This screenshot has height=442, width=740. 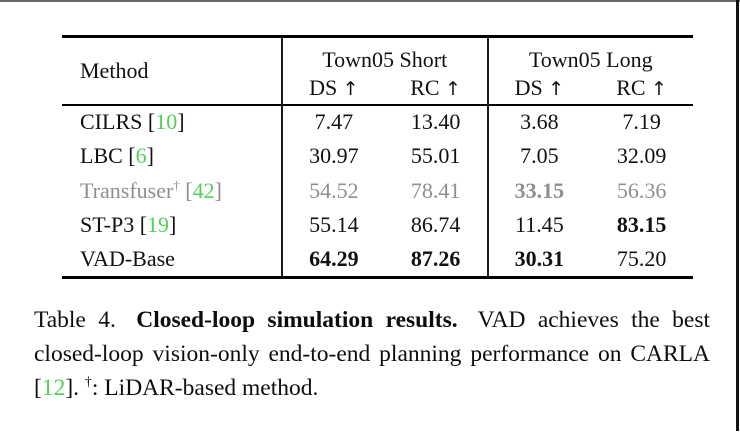 I want to click on value-cell: 54.52, so click(x=333, y=190).